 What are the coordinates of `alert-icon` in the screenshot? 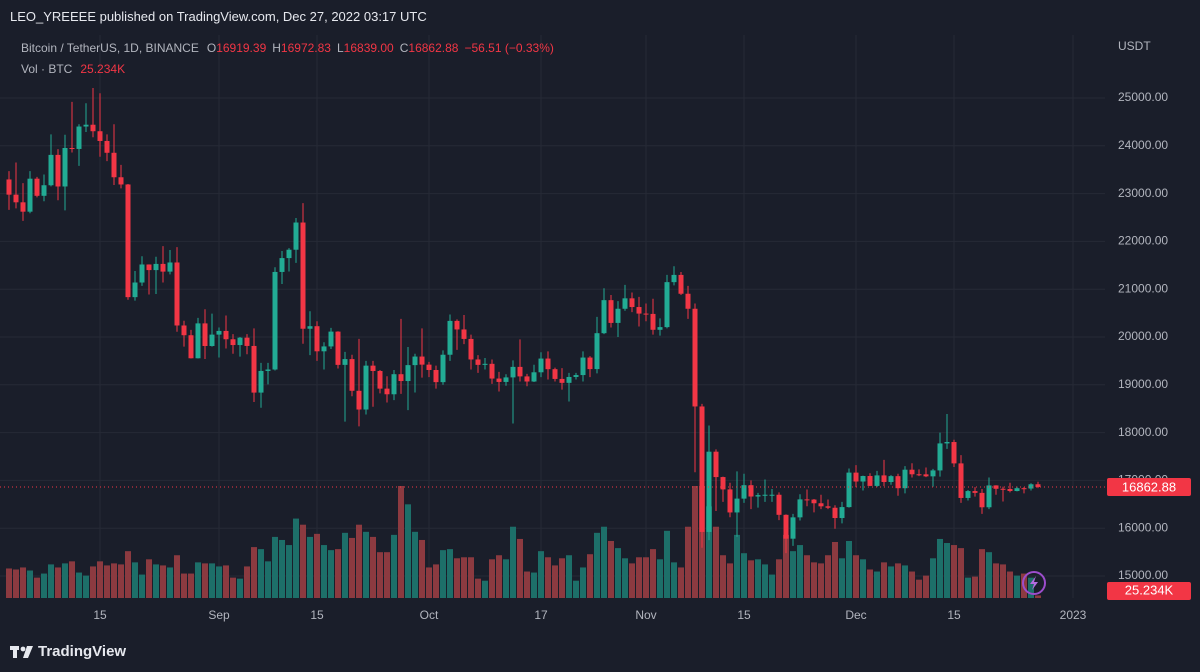 It's located at (1034, 583).